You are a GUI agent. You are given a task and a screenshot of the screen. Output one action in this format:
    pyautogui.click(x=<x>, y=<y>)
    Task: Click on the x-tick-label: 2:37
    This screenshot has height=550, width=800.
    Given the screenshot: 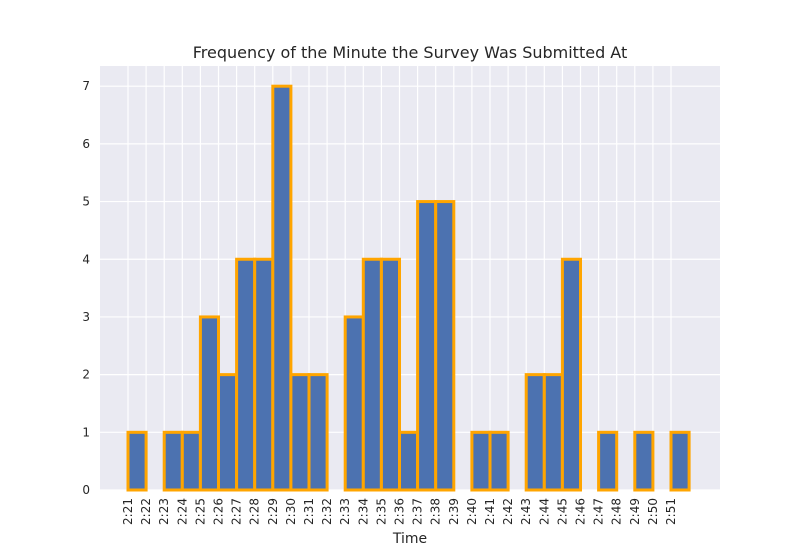 What is the action you would take?
    pyautogui.click(x=418, y=511)
    